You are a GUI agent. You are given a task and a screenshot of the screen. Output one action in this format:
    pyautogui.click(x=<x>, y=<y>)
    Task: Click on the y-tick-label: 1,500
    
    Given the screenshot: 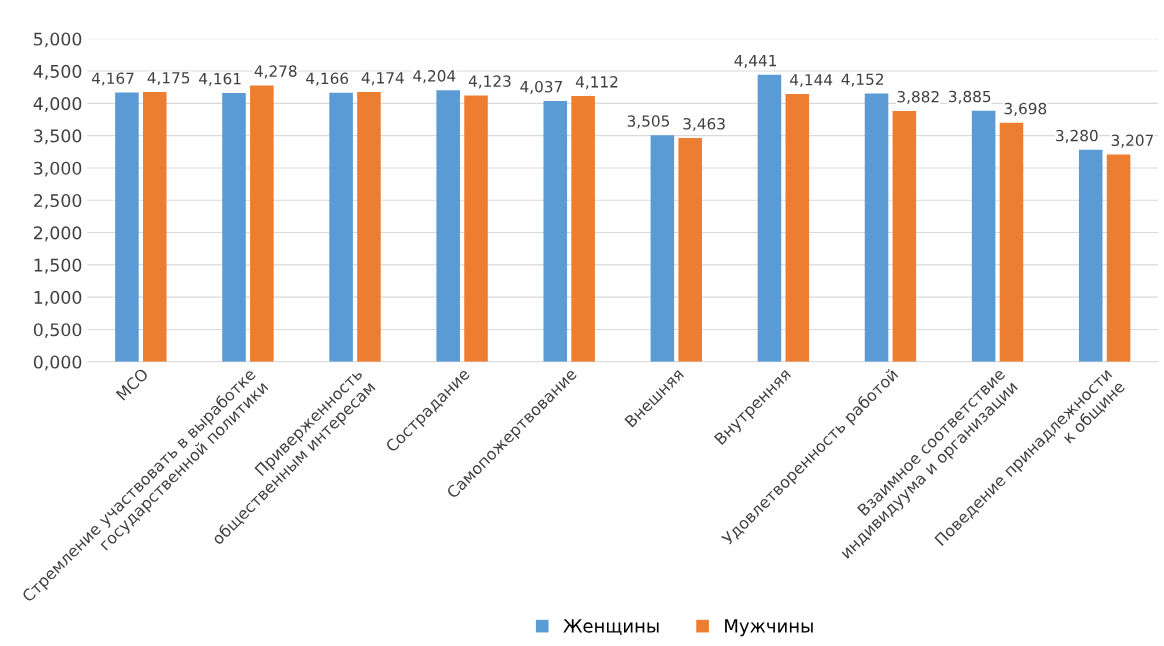 What is the action you would take?
    pyautogui.click(x=58, y=266)
    